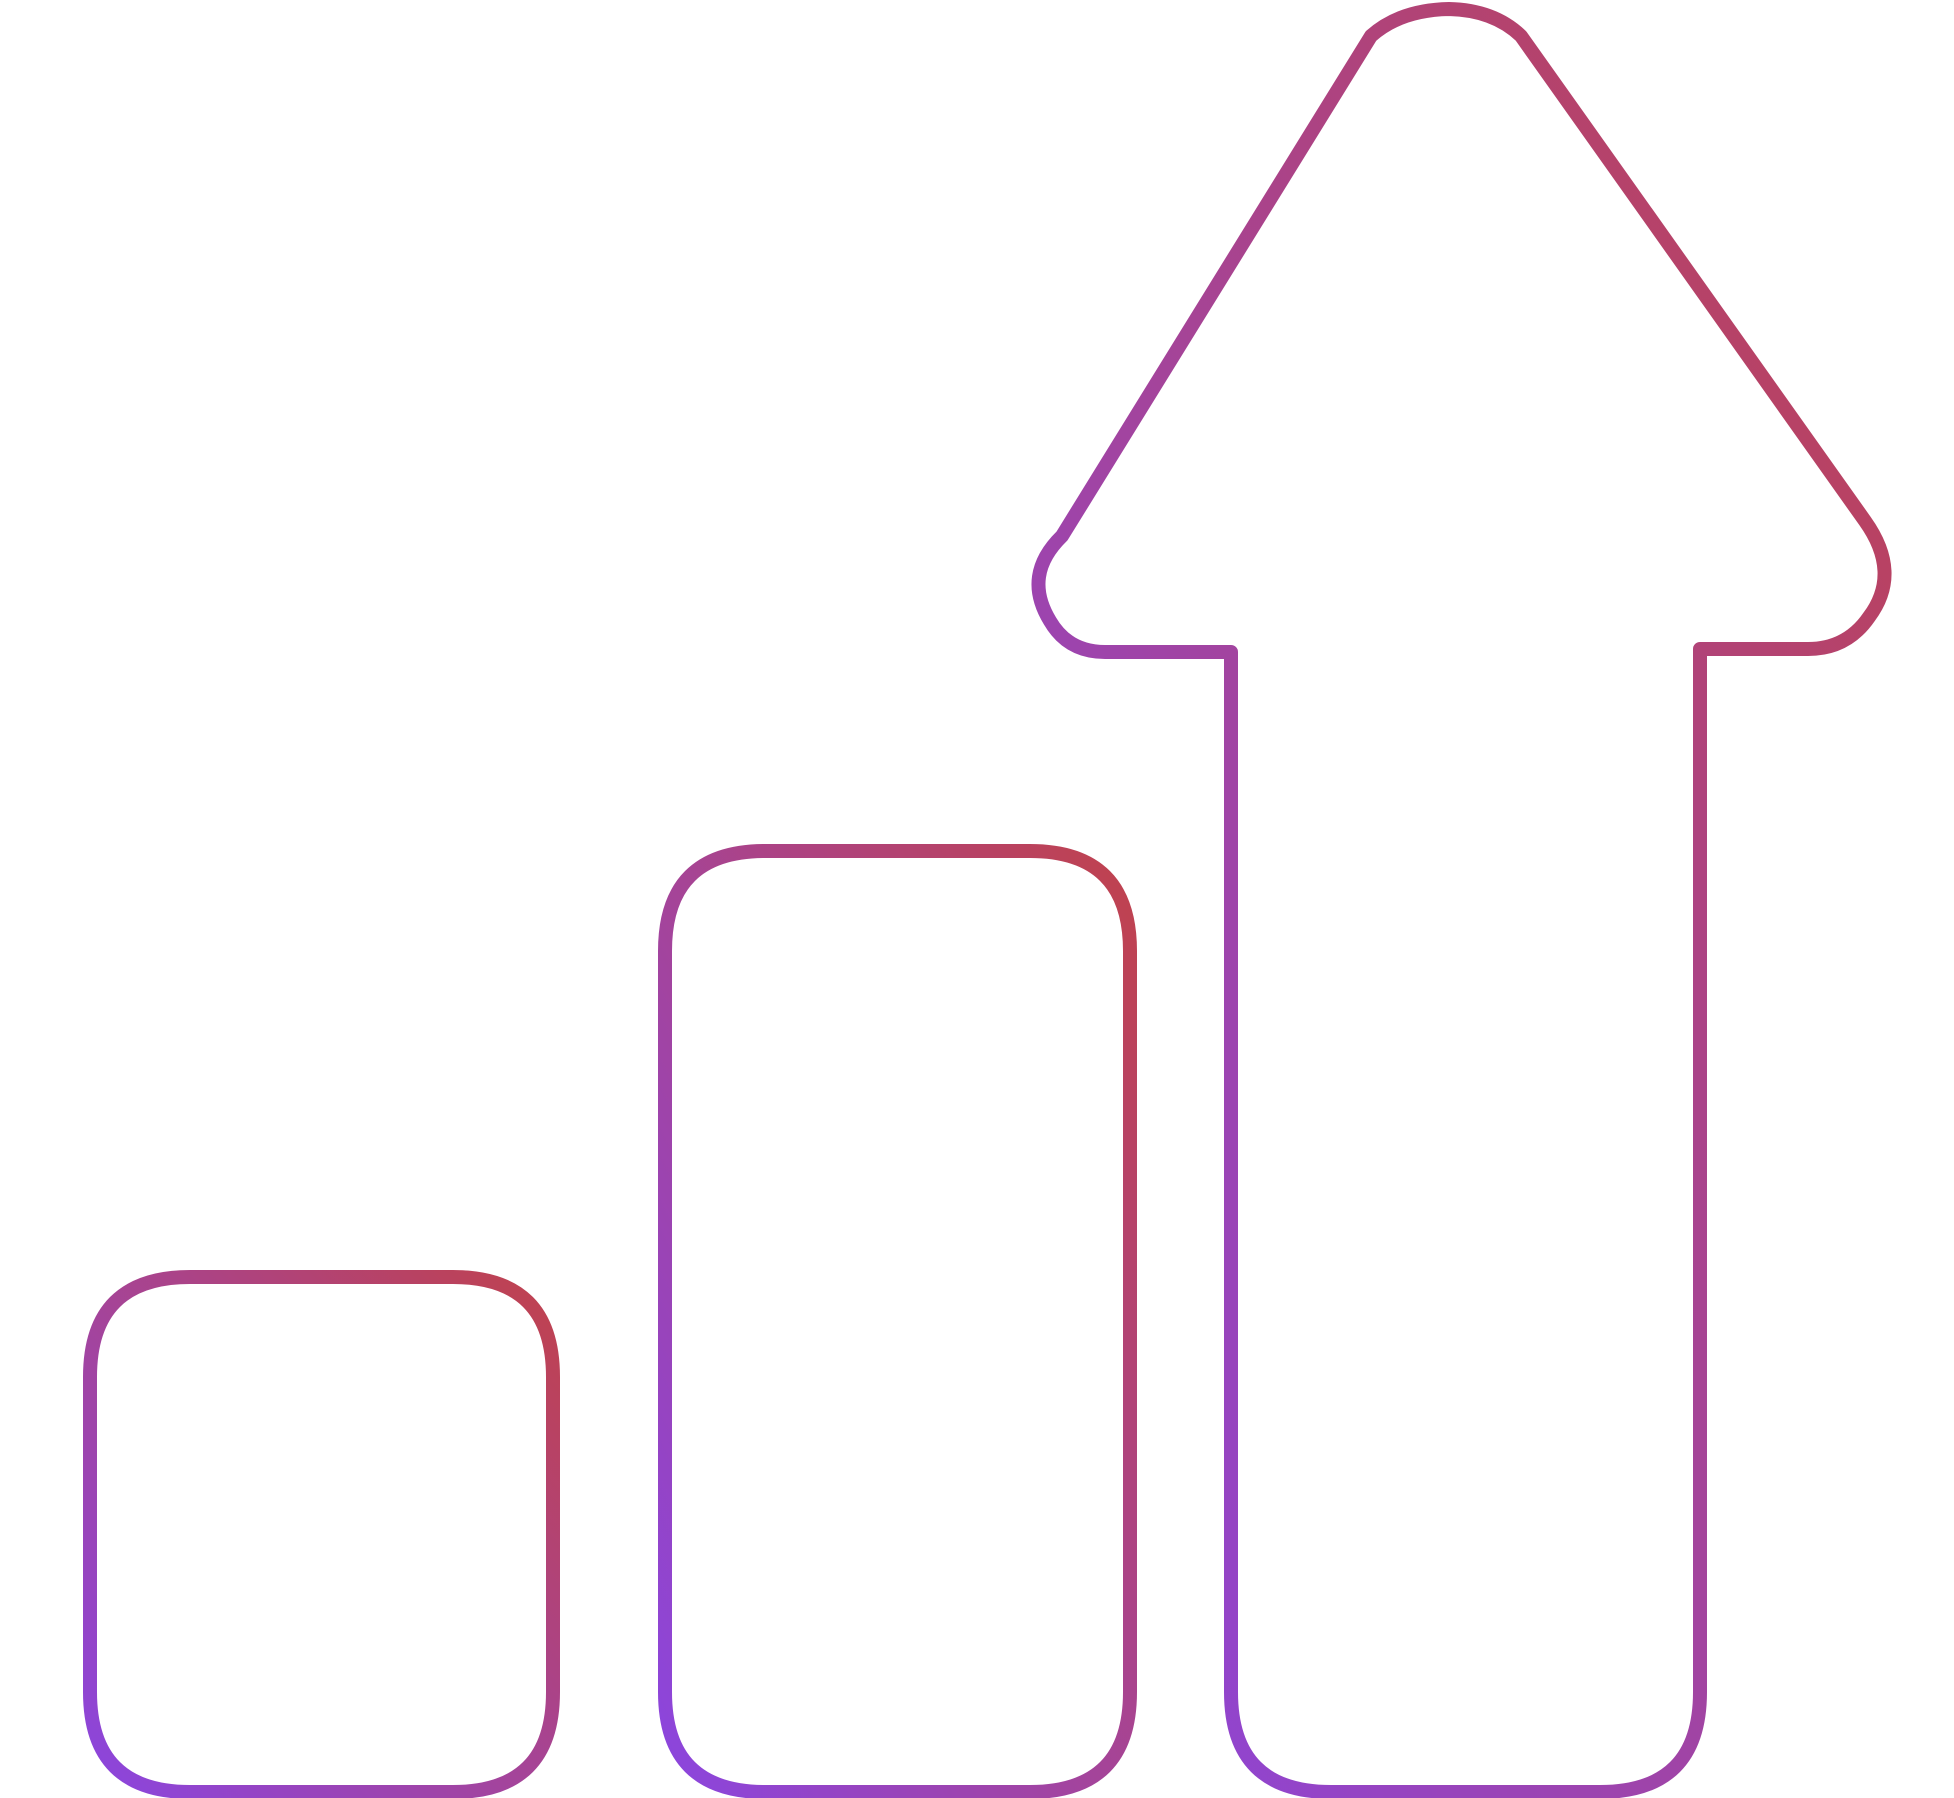  I want to click on small-bar-icon, so click(321, 1534).